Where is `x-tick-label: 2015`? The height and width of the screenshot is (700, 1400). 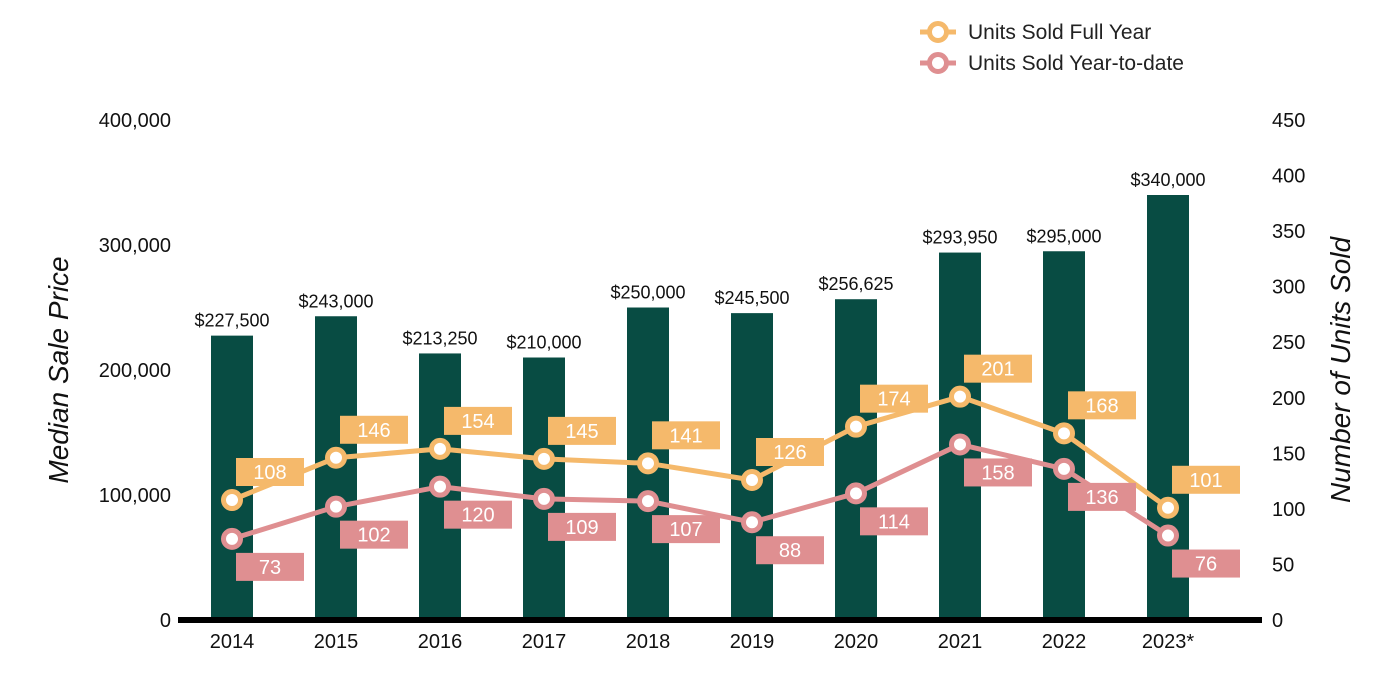 x-tick-label: 2015 is located at coordinates (336, 642).